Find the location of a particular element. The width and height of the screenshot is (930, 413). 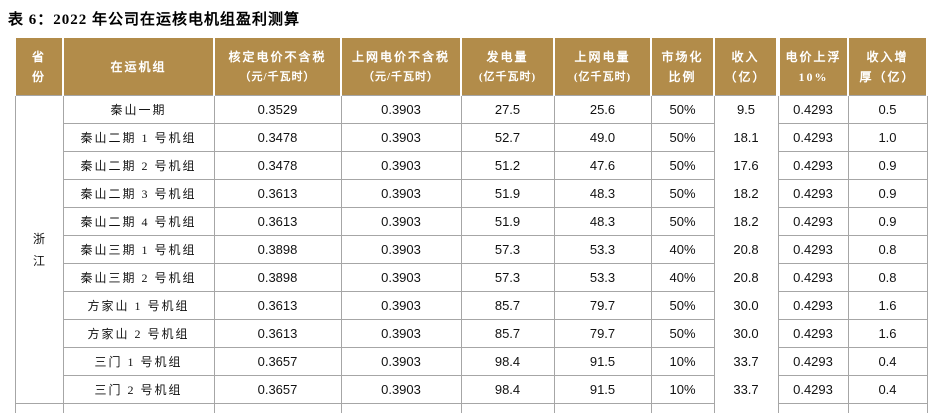

generation-cell is located at coordinates (507, 408).